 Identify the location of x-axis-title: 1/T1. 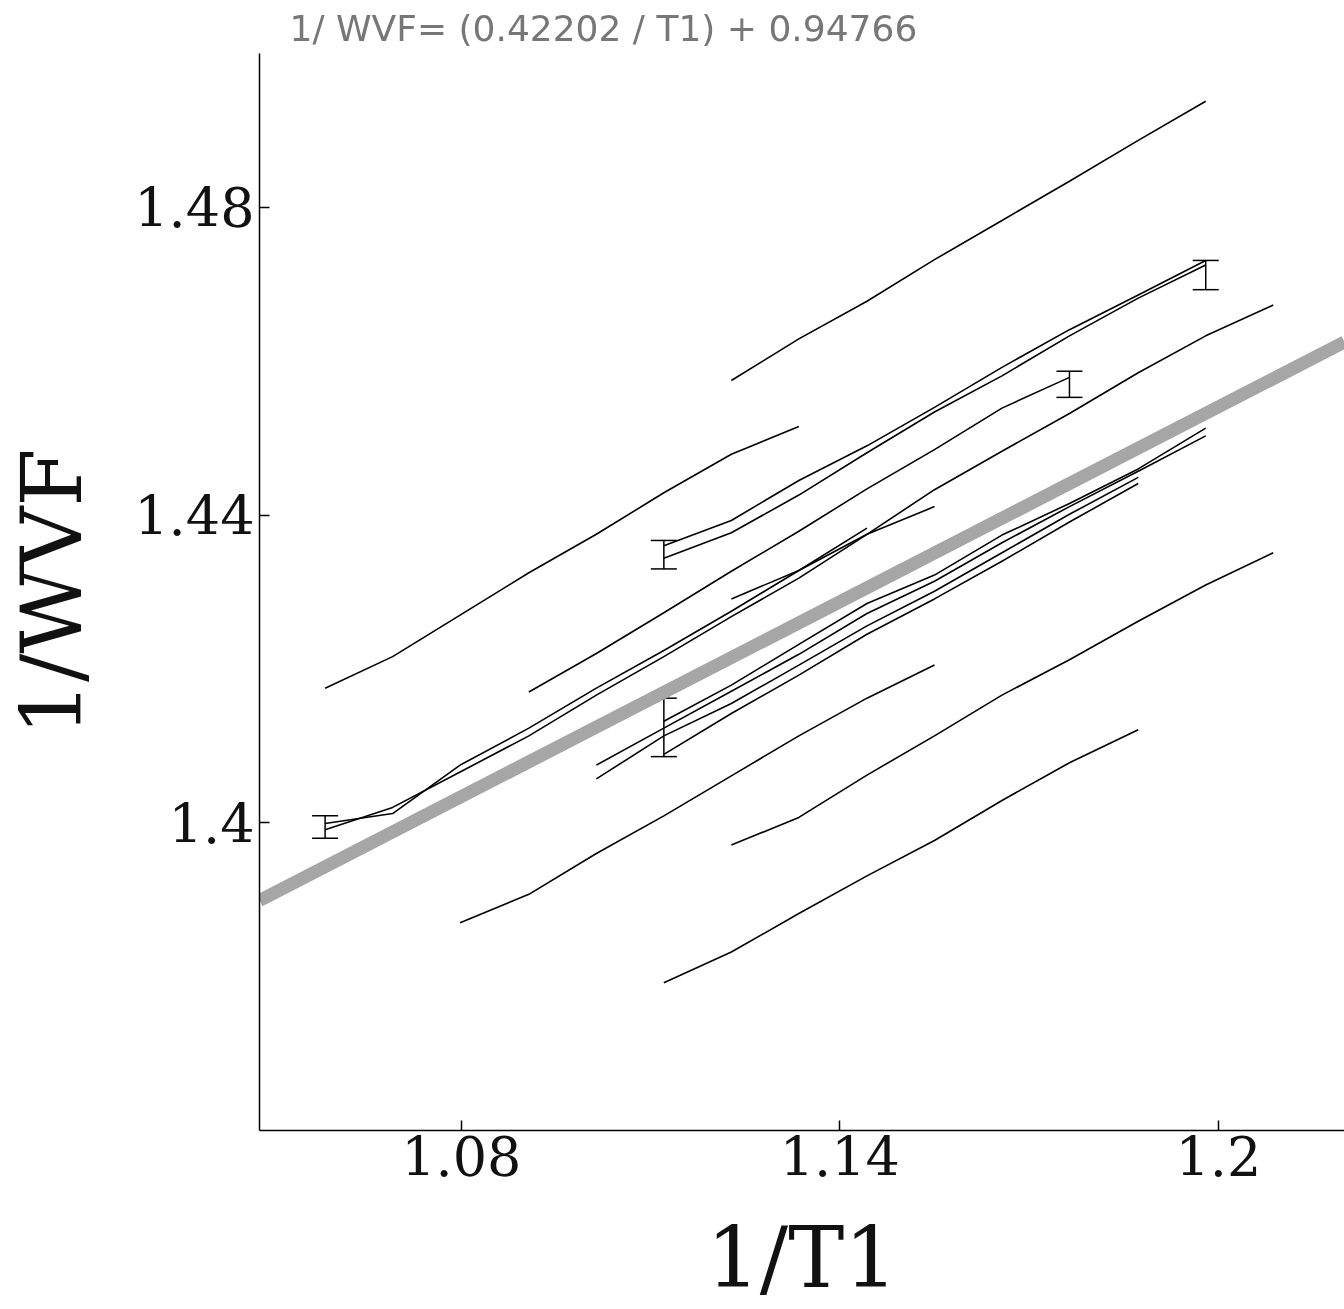
(802, 1257).